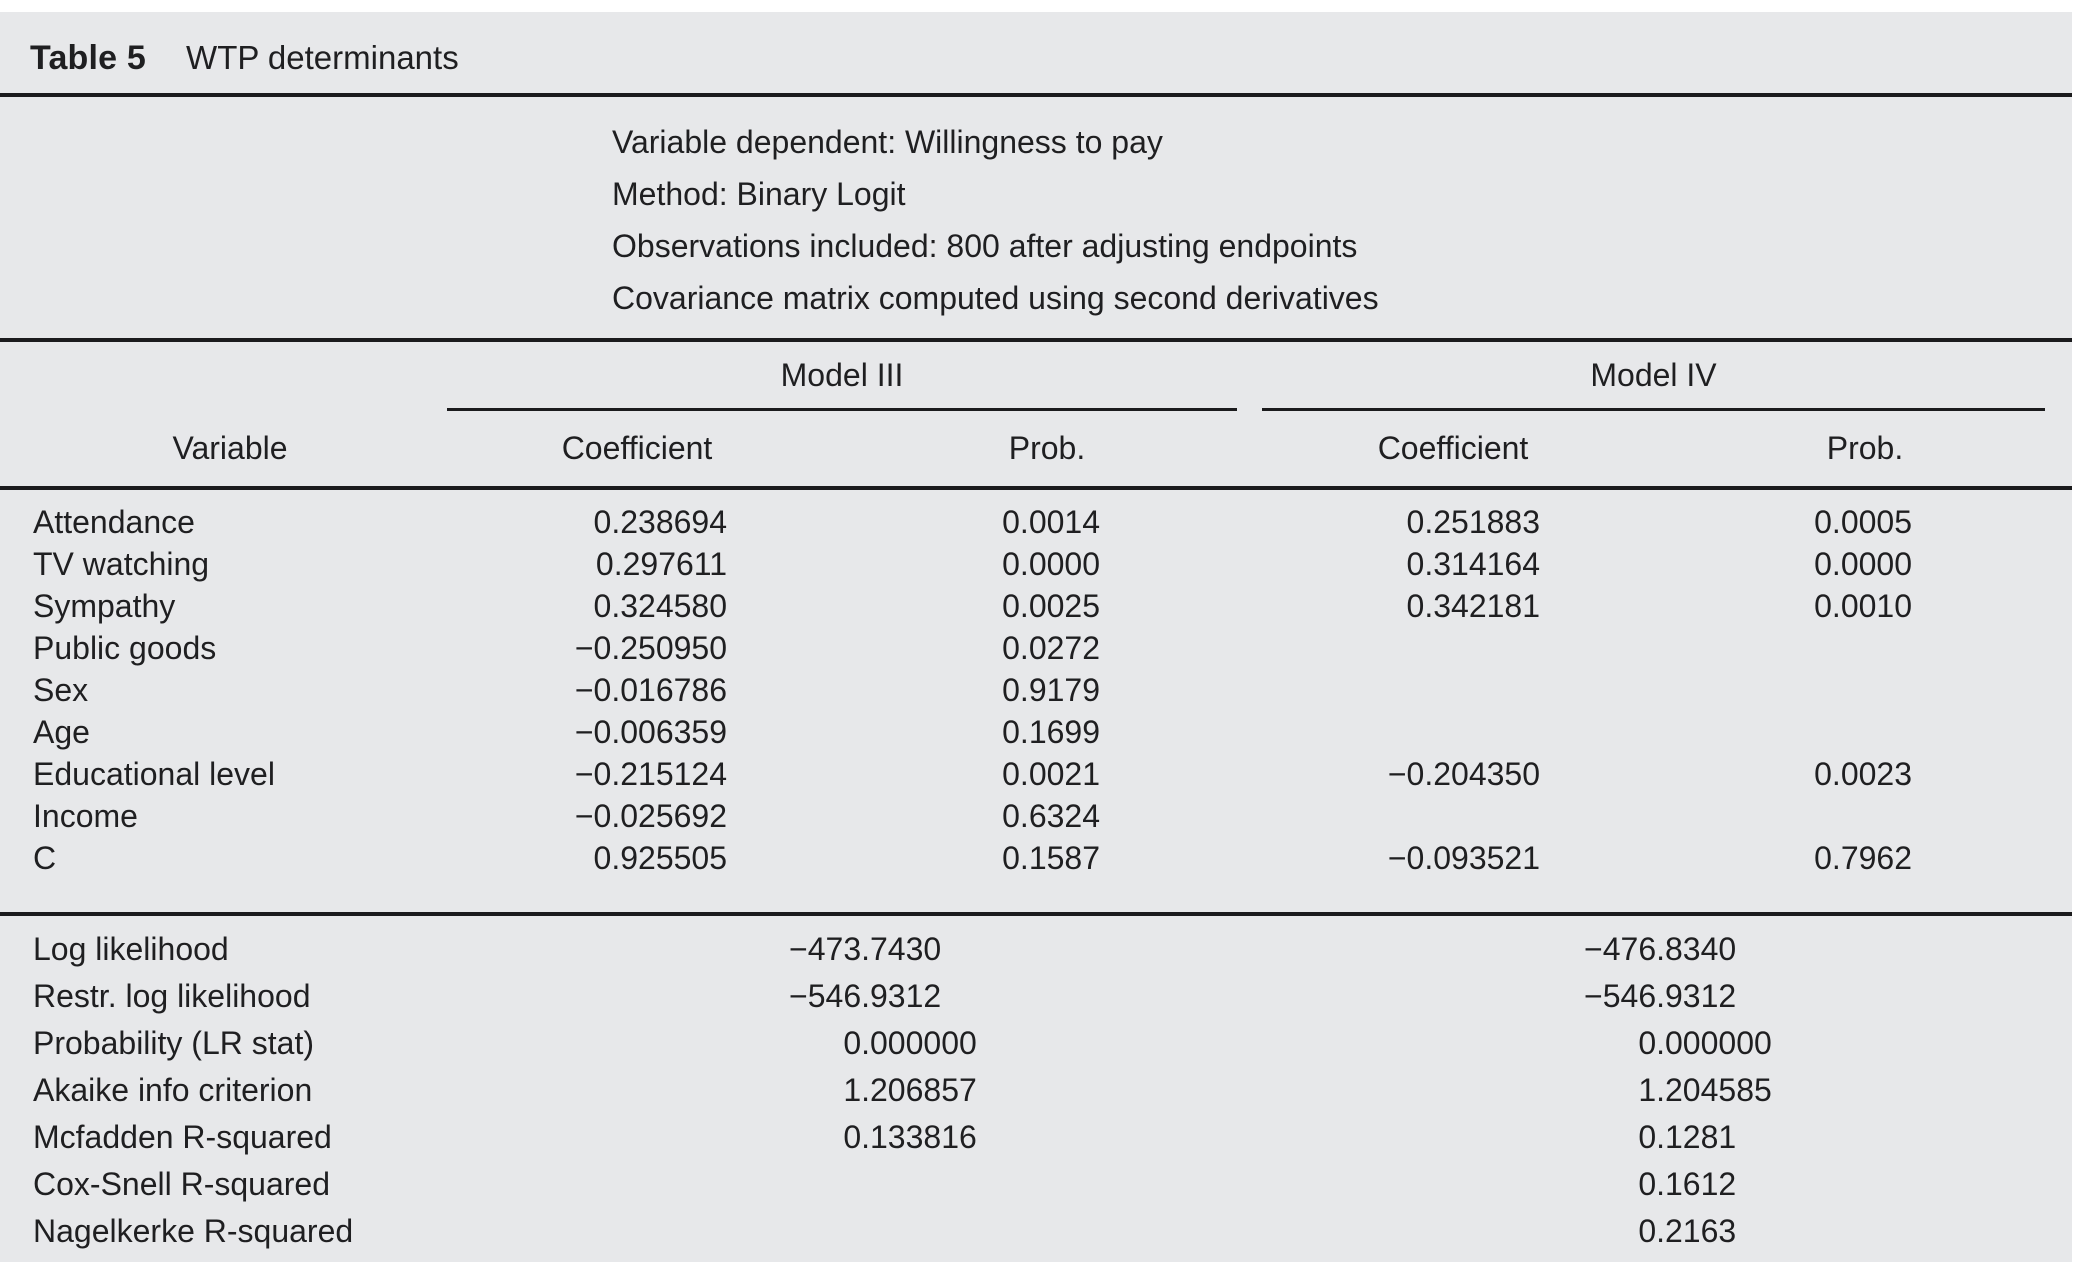 The width and height of the screenshot is (2079, 1262). I want to click on model-iii-underline, so click(842, 409).